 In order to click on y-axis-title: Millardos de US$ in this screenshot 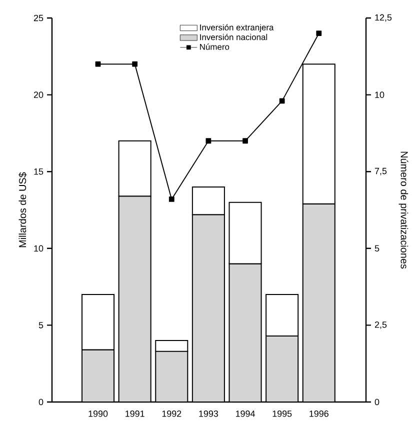, I will do `click(22, 210)`.